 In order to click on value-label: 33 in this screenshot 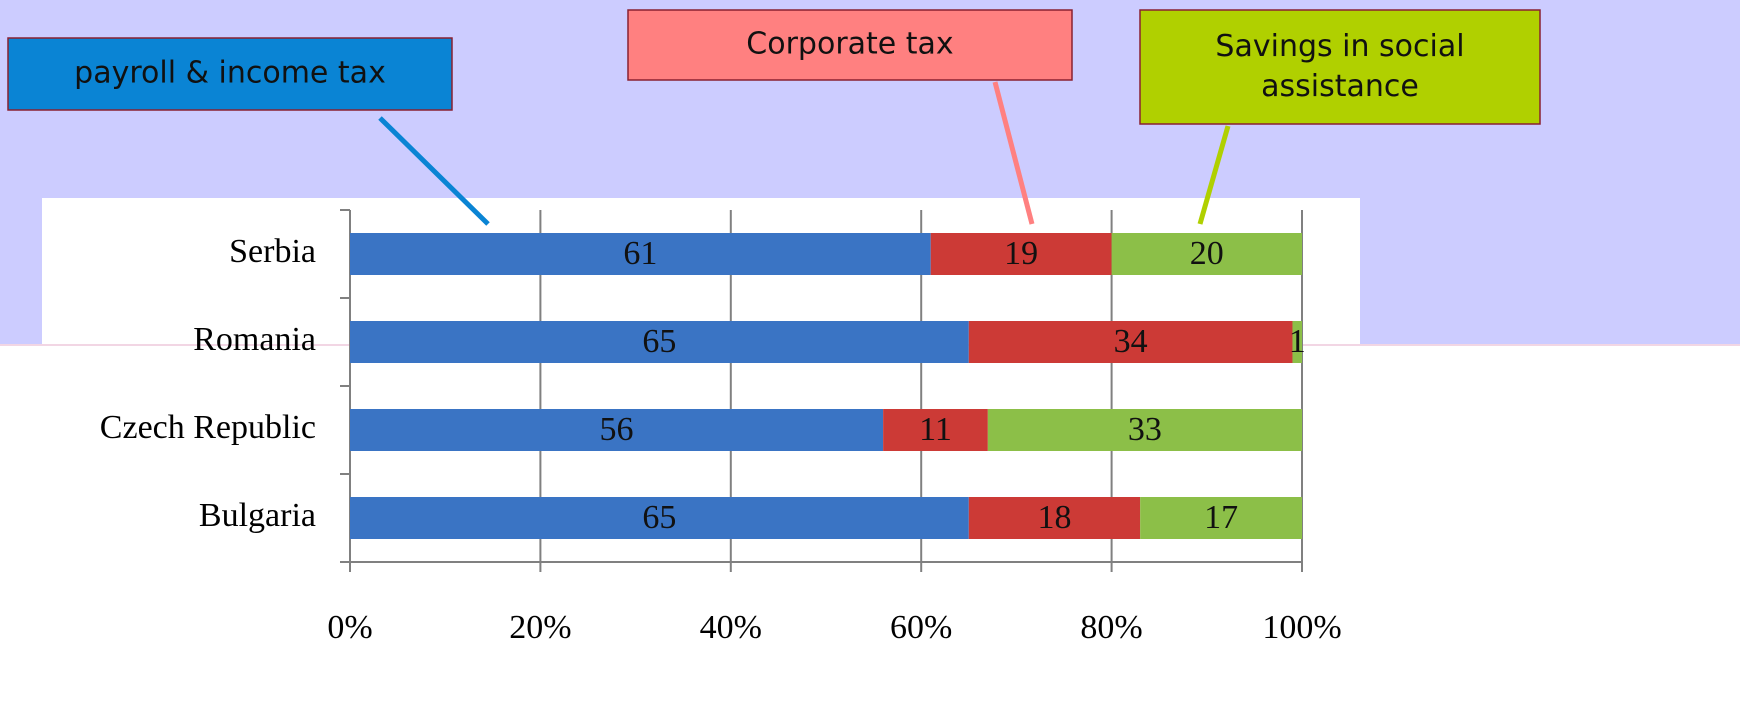, I will do `click(1145, 429)`.